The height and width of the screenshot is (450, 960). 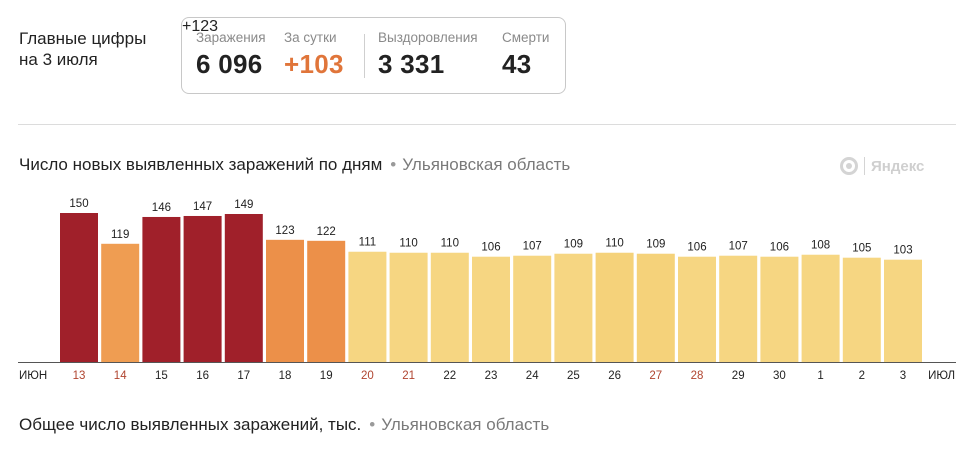 I want to click on data-label-17: 149, so click(x=243, y=205).